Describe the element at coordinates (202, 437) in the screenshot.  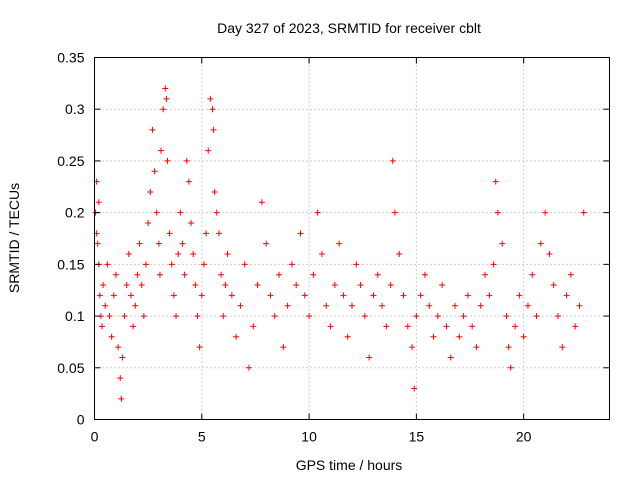
I see `x-tick-label: 5` at that location.